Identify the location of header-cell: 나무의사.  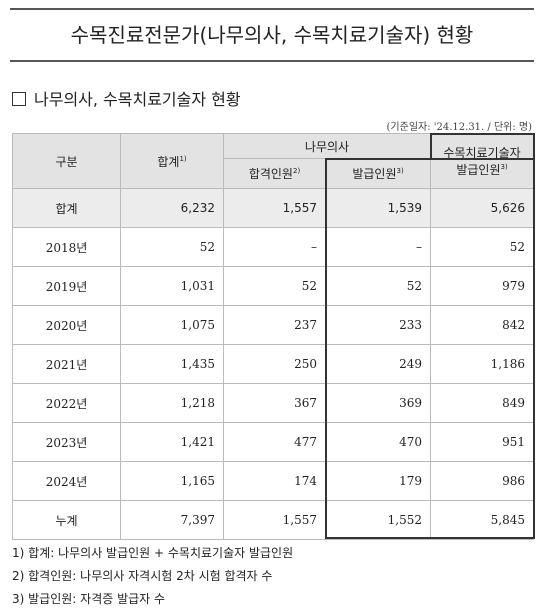
(327, 146).